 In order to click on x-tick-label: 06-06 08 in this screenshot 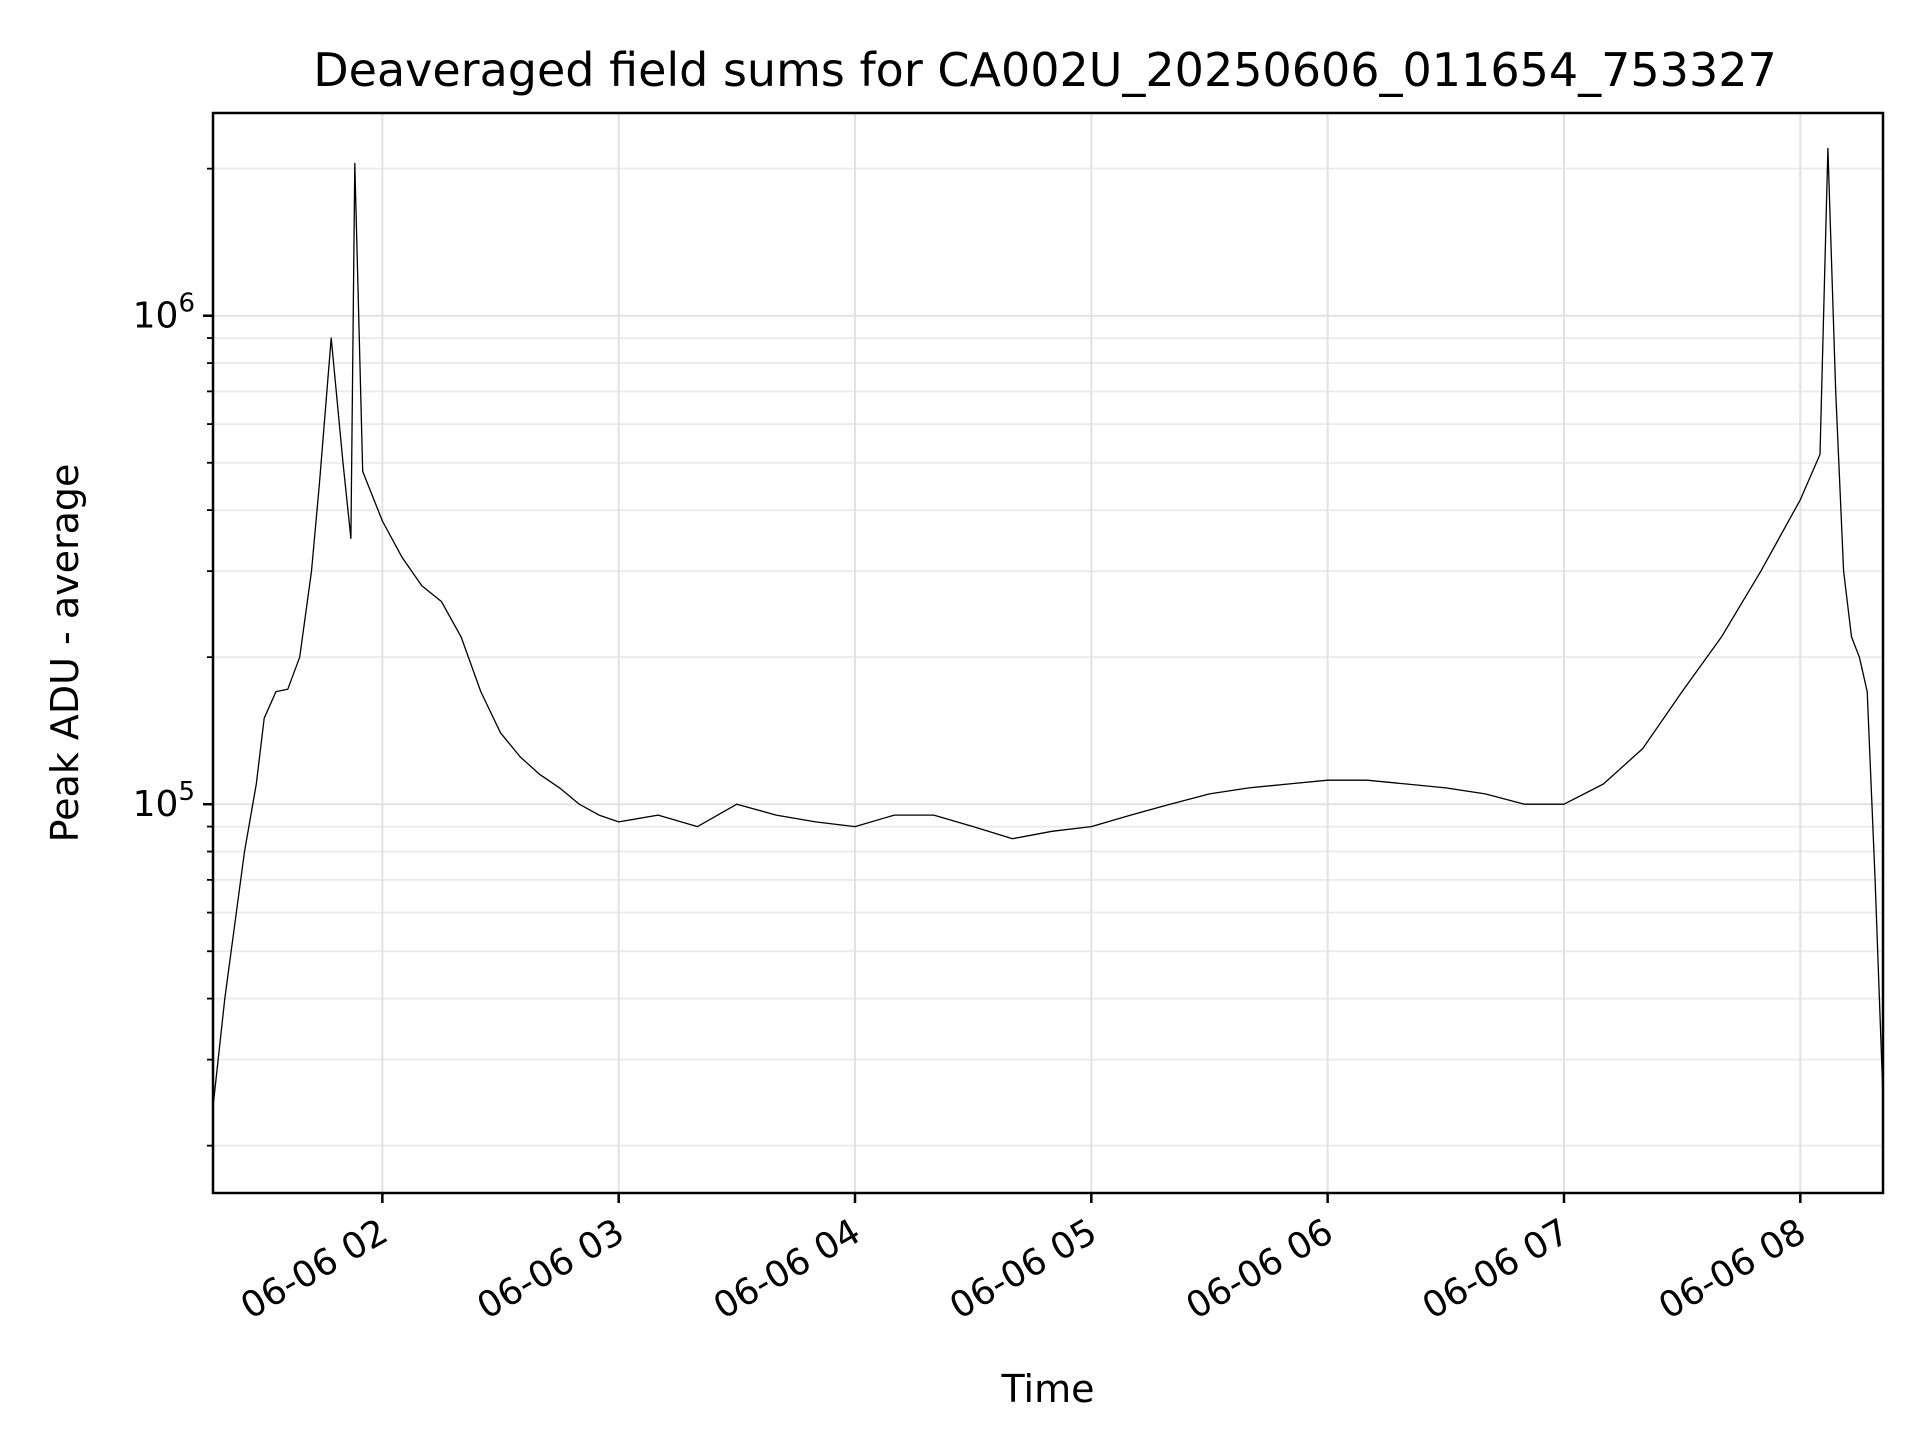, I will do `click(1732, 1269)`.